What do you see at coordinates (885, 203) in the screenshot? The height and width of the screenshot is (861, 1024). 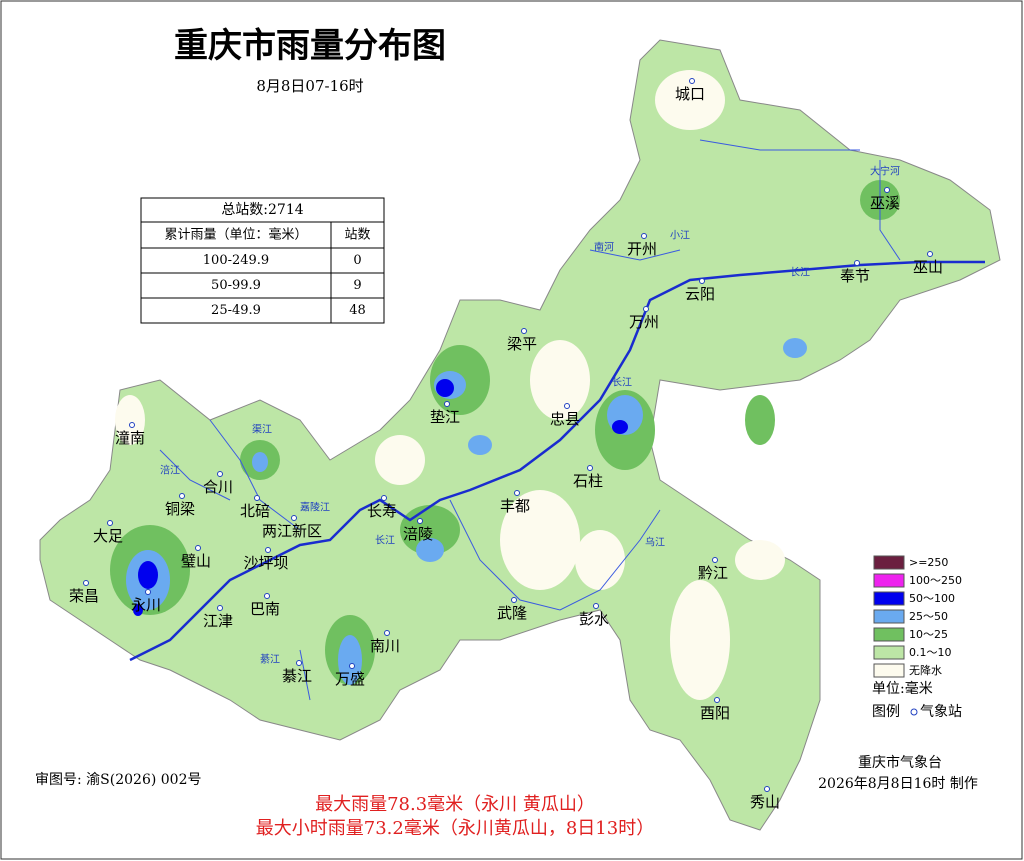 I see `place-label: 巫溪` at bounding box center [885, 203].